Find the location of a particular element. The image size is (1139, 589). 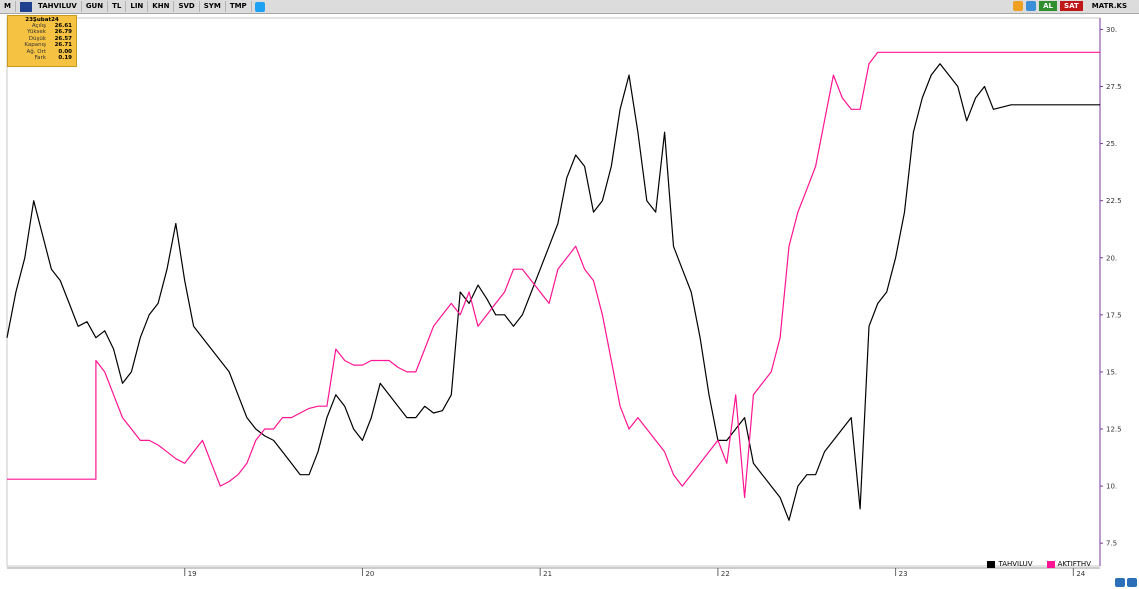

logo-icon is located at coordinates (25, 6).